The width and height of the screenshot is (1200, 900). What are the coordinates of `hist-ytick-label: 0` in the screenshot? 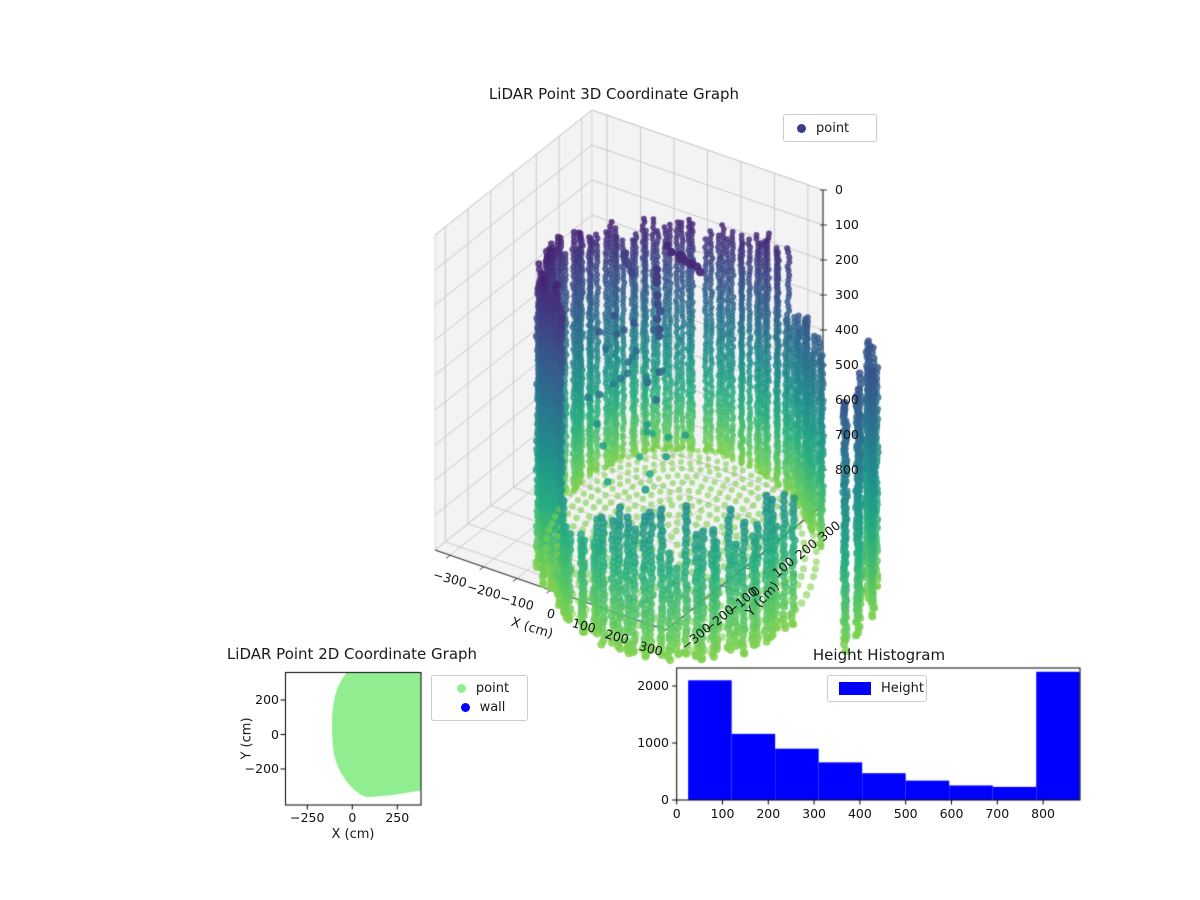 It's located at (665, 799).